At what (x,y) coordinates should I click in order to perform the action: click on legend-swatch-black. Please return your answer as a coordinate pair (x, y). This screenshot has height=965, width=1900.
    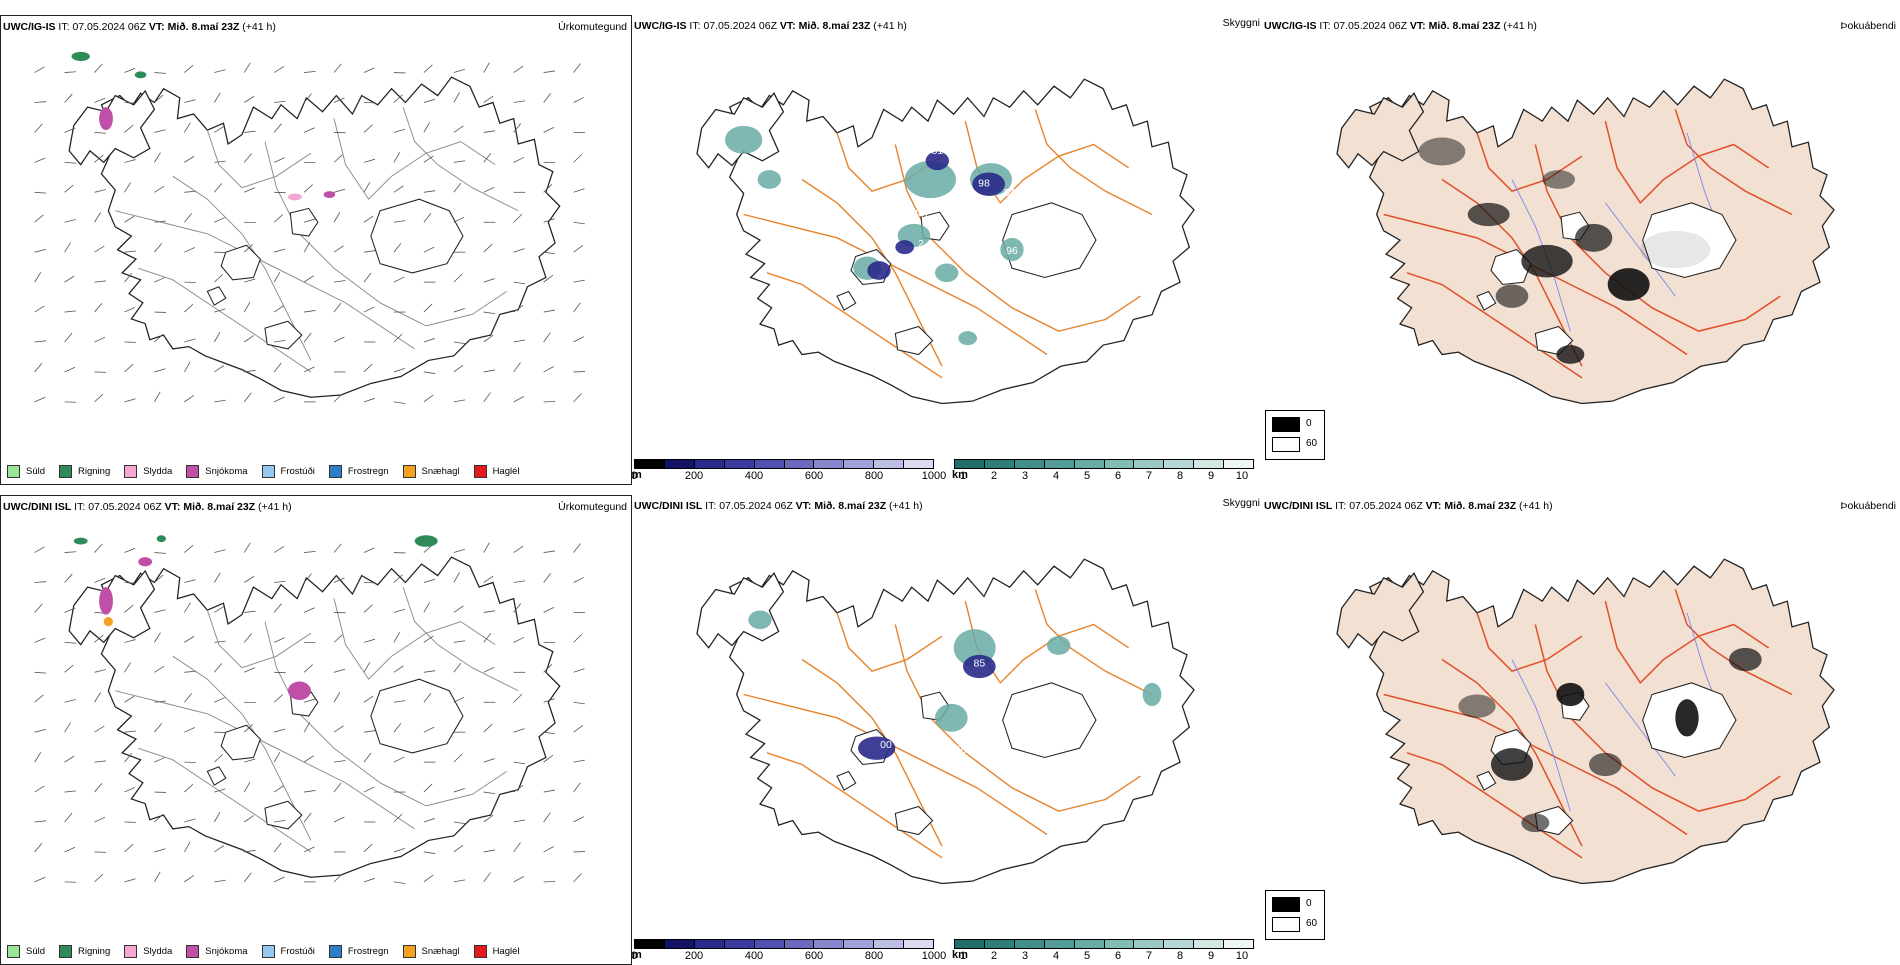
    Looking at the image, I should click on (1286, 424).